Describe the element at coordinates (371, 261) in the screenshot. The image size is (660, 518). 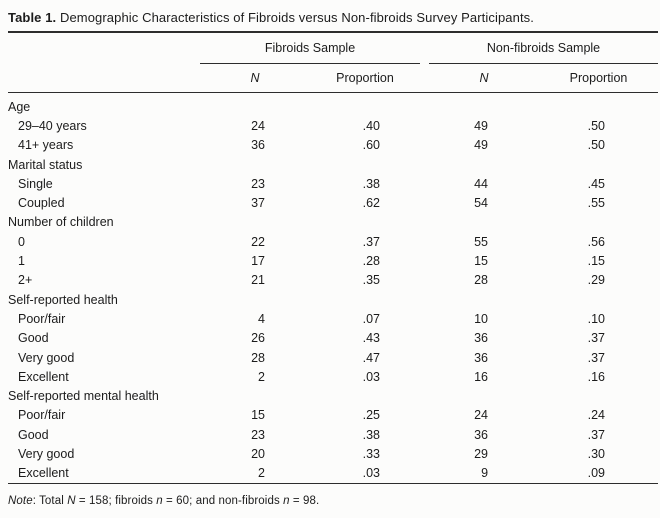
I see `fibroids-proportion-cell: .28` at that location.